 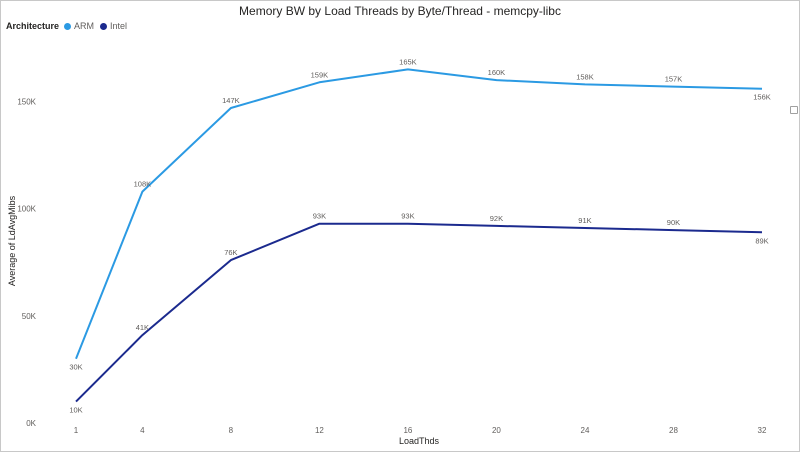 I want to click on legend-label-intel: Intel, so click(x=119, y=26).